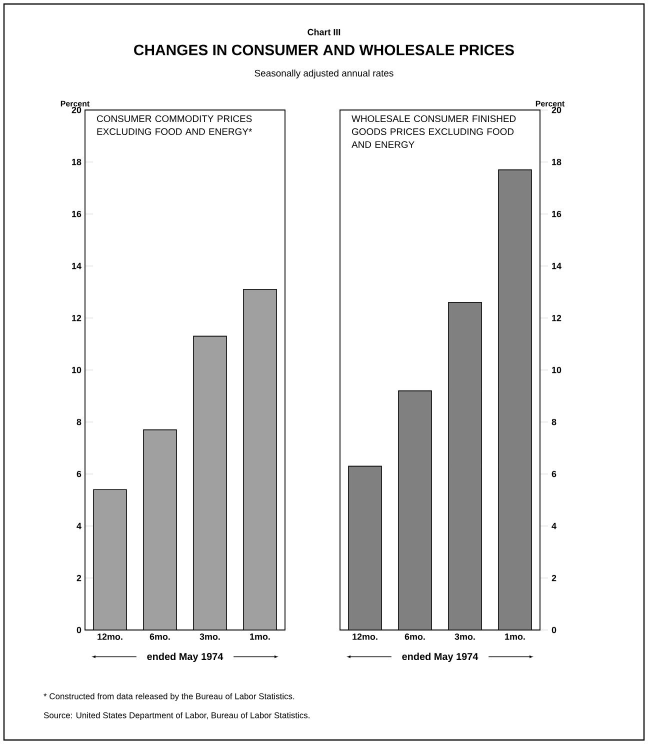 Image resolution: width=648 pixels, height=744 pixels. I want to click on text: Chart III, so click(324, 32).